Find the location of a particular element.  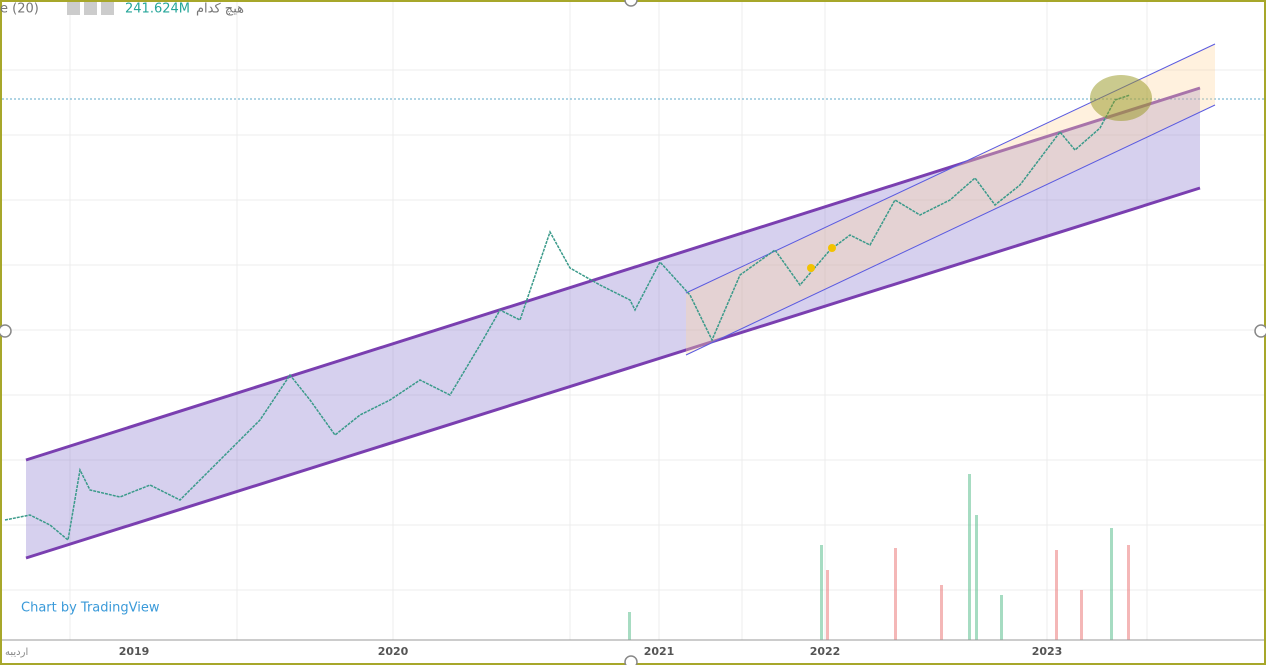

x-tick-label: 2022 is located at coordinates (825, 651).